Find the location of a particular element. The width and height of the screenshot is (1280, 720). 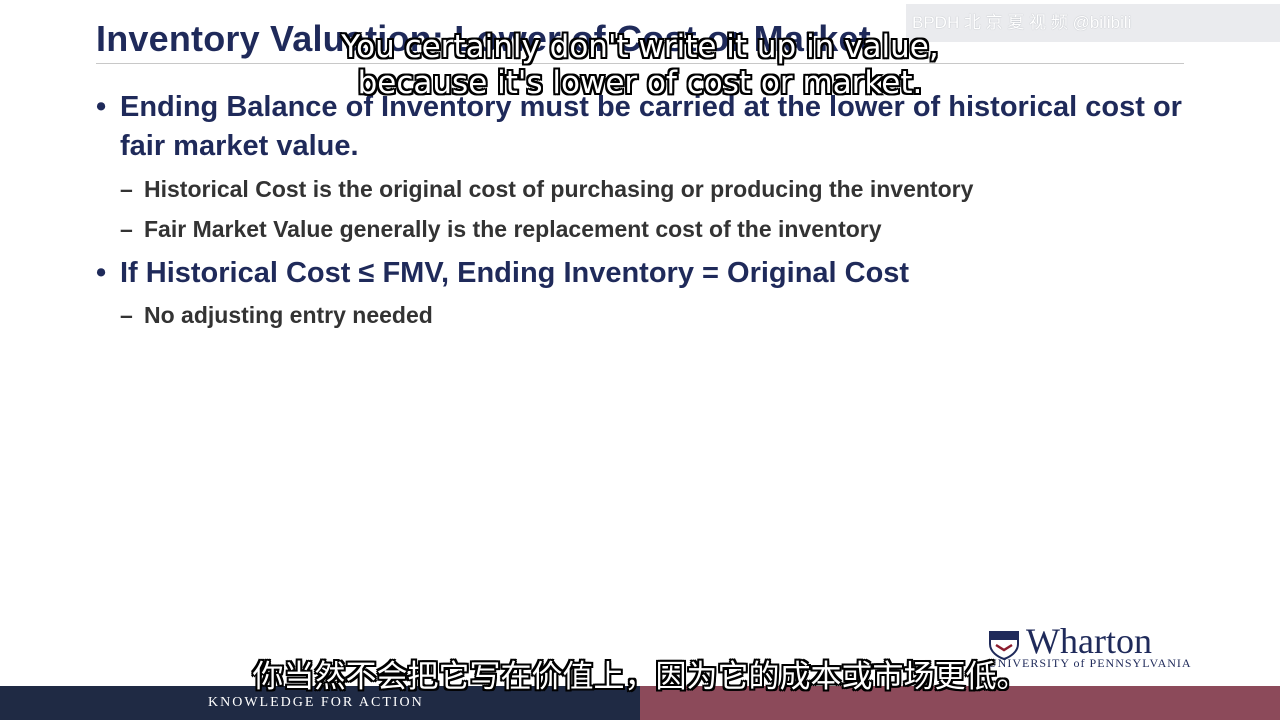

logo-subtitle: UNIVERSITY of PENNSYLVANIA is located at coordinates (1090, 663).